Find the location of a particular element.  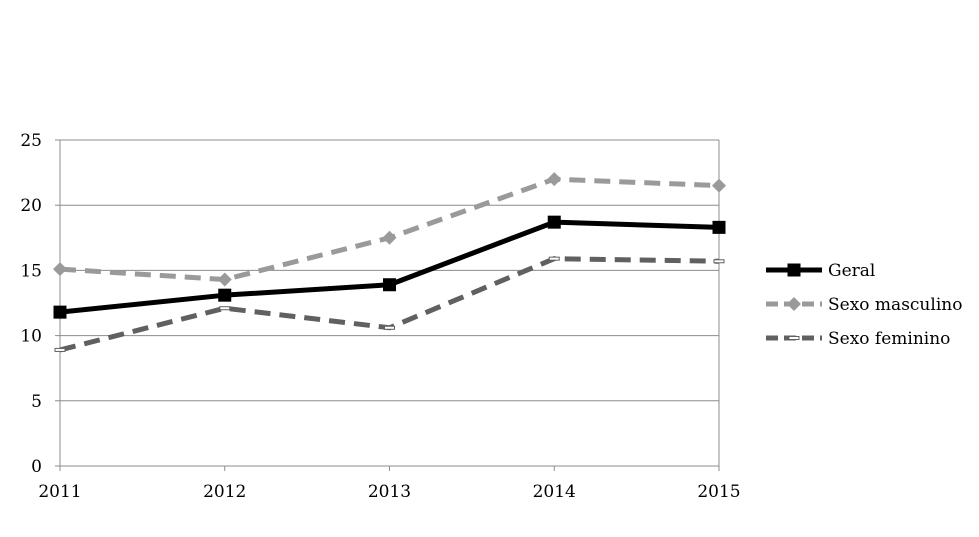

legend: Geral Sexo masculino Sexo feminino is located at coordinates (864, 305).